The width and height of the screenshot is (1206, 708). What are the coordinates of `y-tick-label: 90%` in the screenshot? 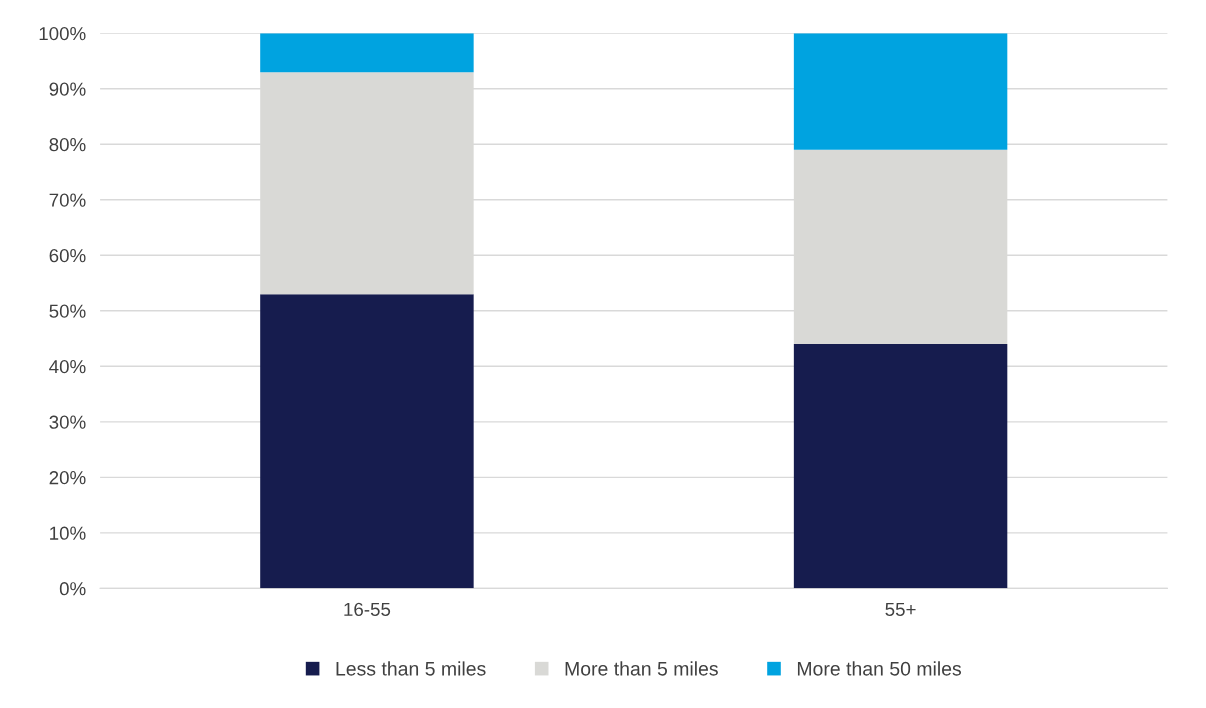 It's located at (67, 89).